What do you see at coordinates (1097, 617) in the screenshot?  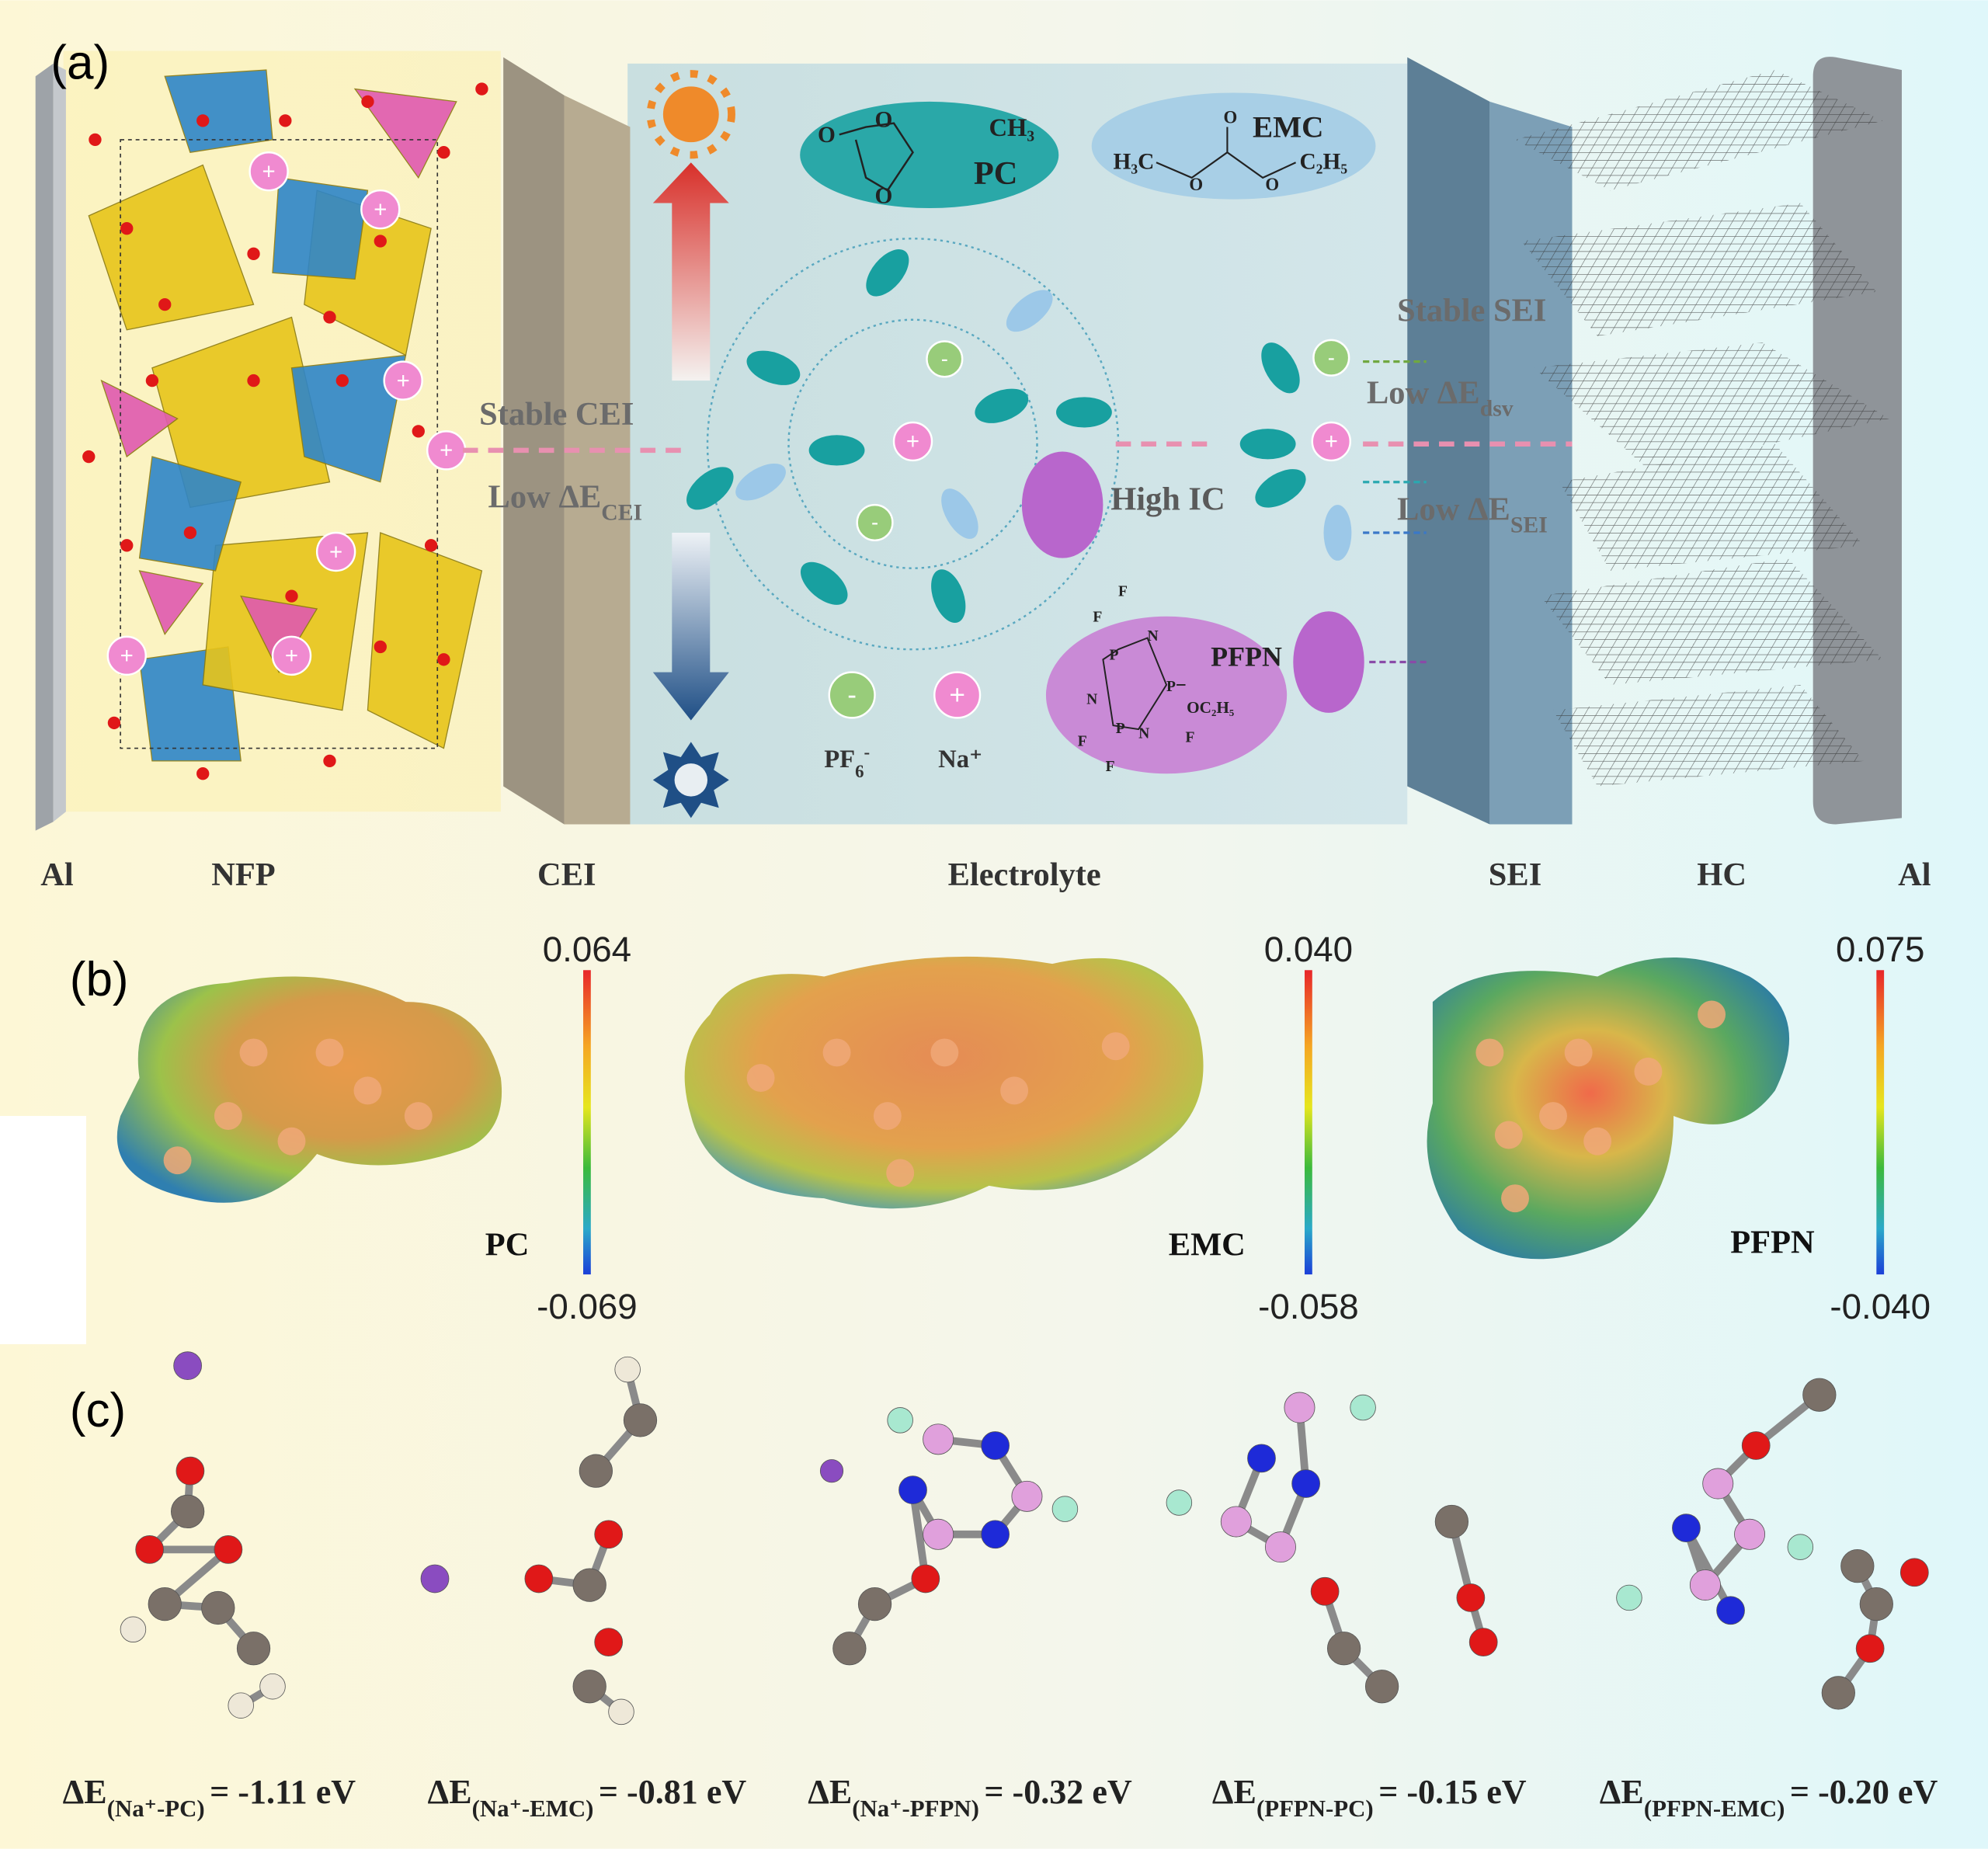 I see `atom-label: F` at bounding box center [1097, 617].